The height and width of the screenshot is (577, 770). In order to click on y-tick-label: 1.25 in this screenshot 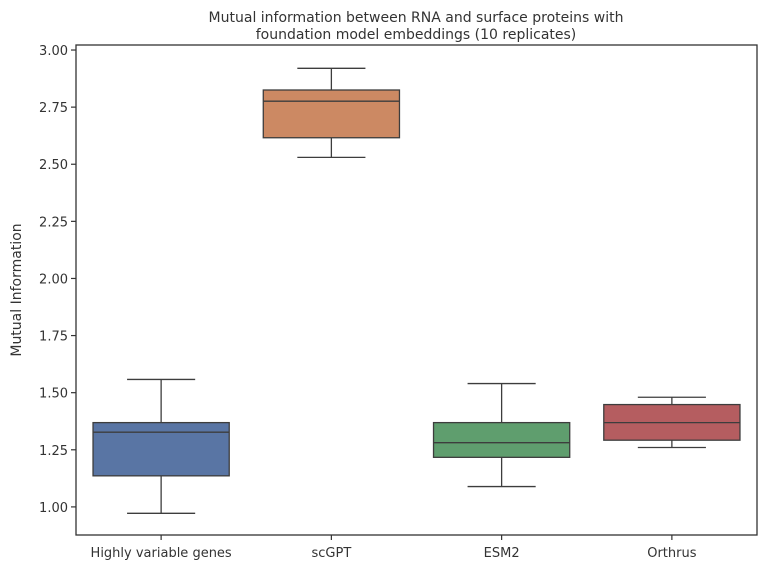, I will do `click(53, 451)`.